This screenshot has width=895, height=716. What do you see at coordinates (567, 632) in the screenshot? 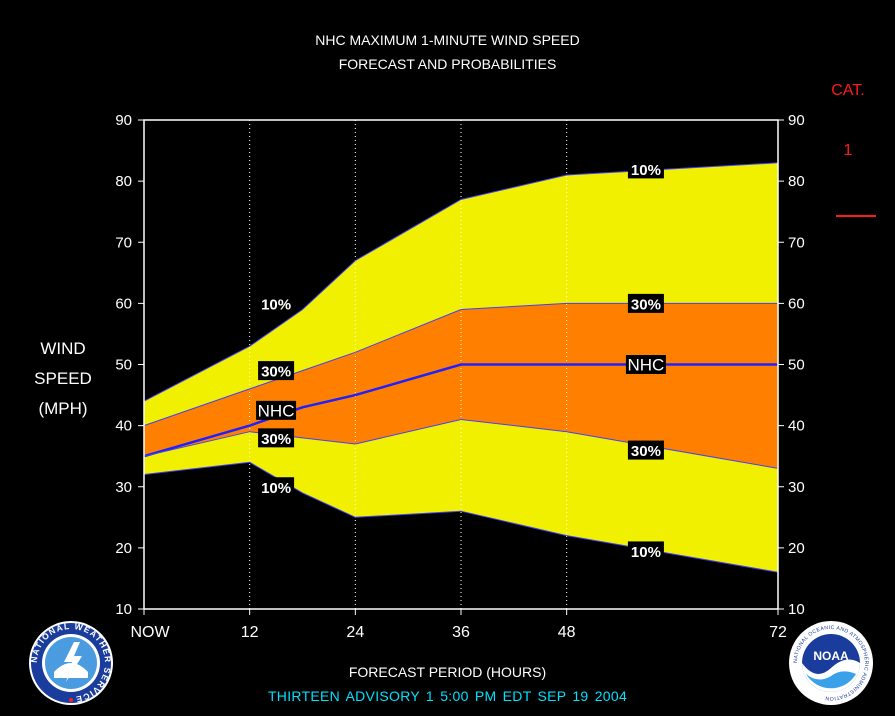
I see `x-tick-label-48: 48` at bounding box center [567, 632].